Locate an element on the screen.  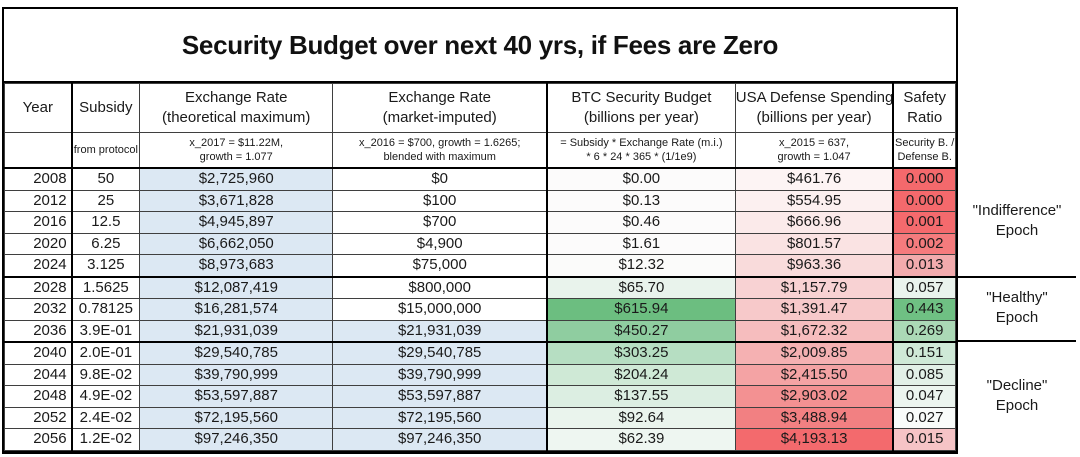
exchange-mkt-cell: $97,246,350 is located at coordinates (440, 439).